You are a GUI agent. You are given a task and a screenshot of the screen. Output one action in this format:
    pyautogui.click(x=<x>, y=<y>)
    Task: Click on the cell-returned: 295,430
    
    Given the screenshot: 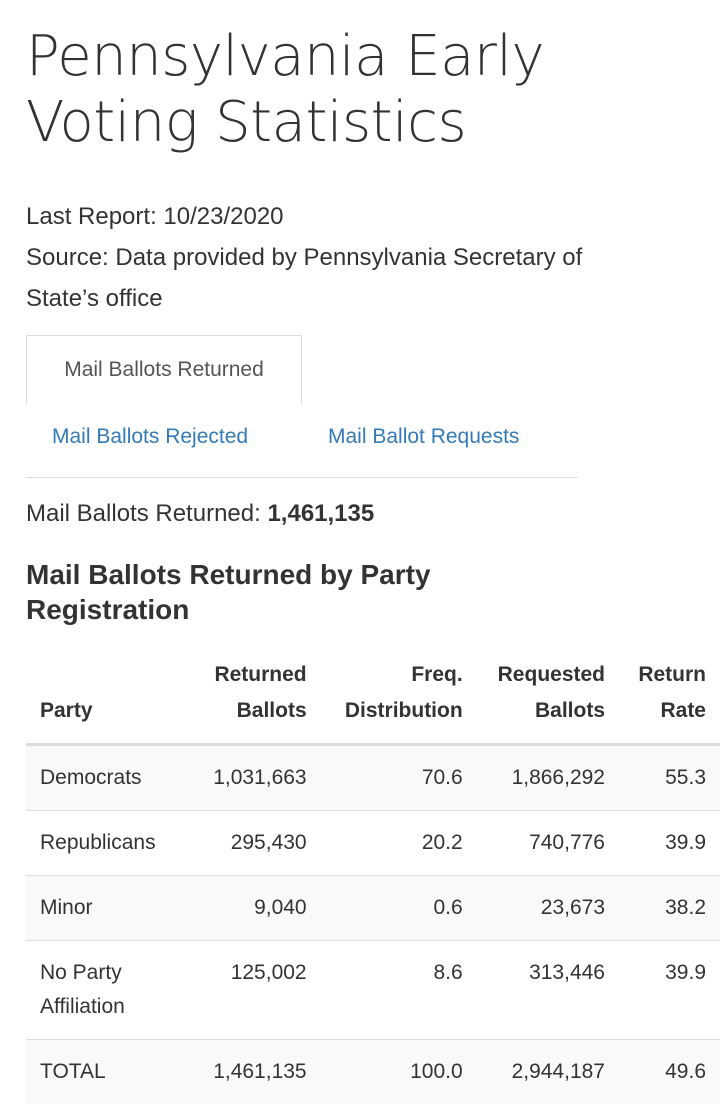 What is the action you would take?
    pyautogui.click(x=256, y=843)
    